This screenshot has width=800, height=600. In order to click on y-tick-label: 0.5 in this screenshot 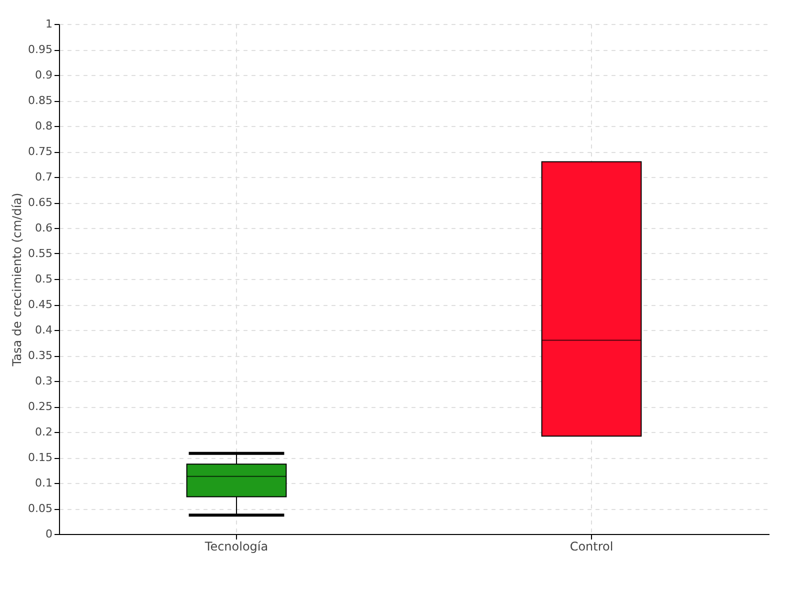, I will do `click(43, 279)`.